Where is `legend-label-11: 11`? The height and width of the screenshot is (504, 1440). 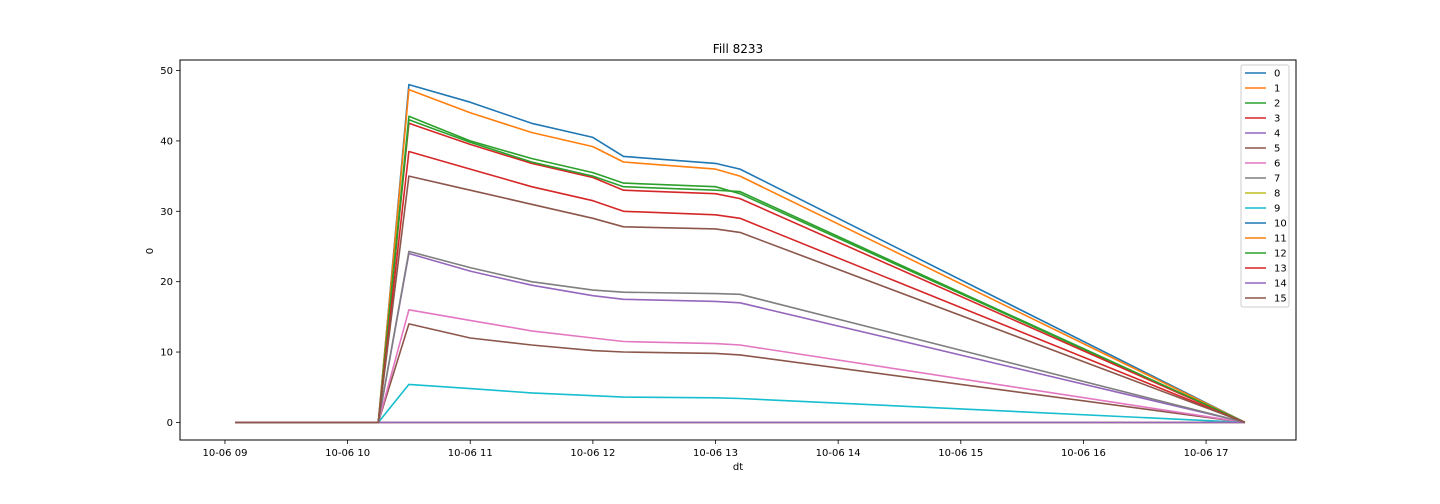 legend-label-11: 11 is located at coordinates (1280, 239).